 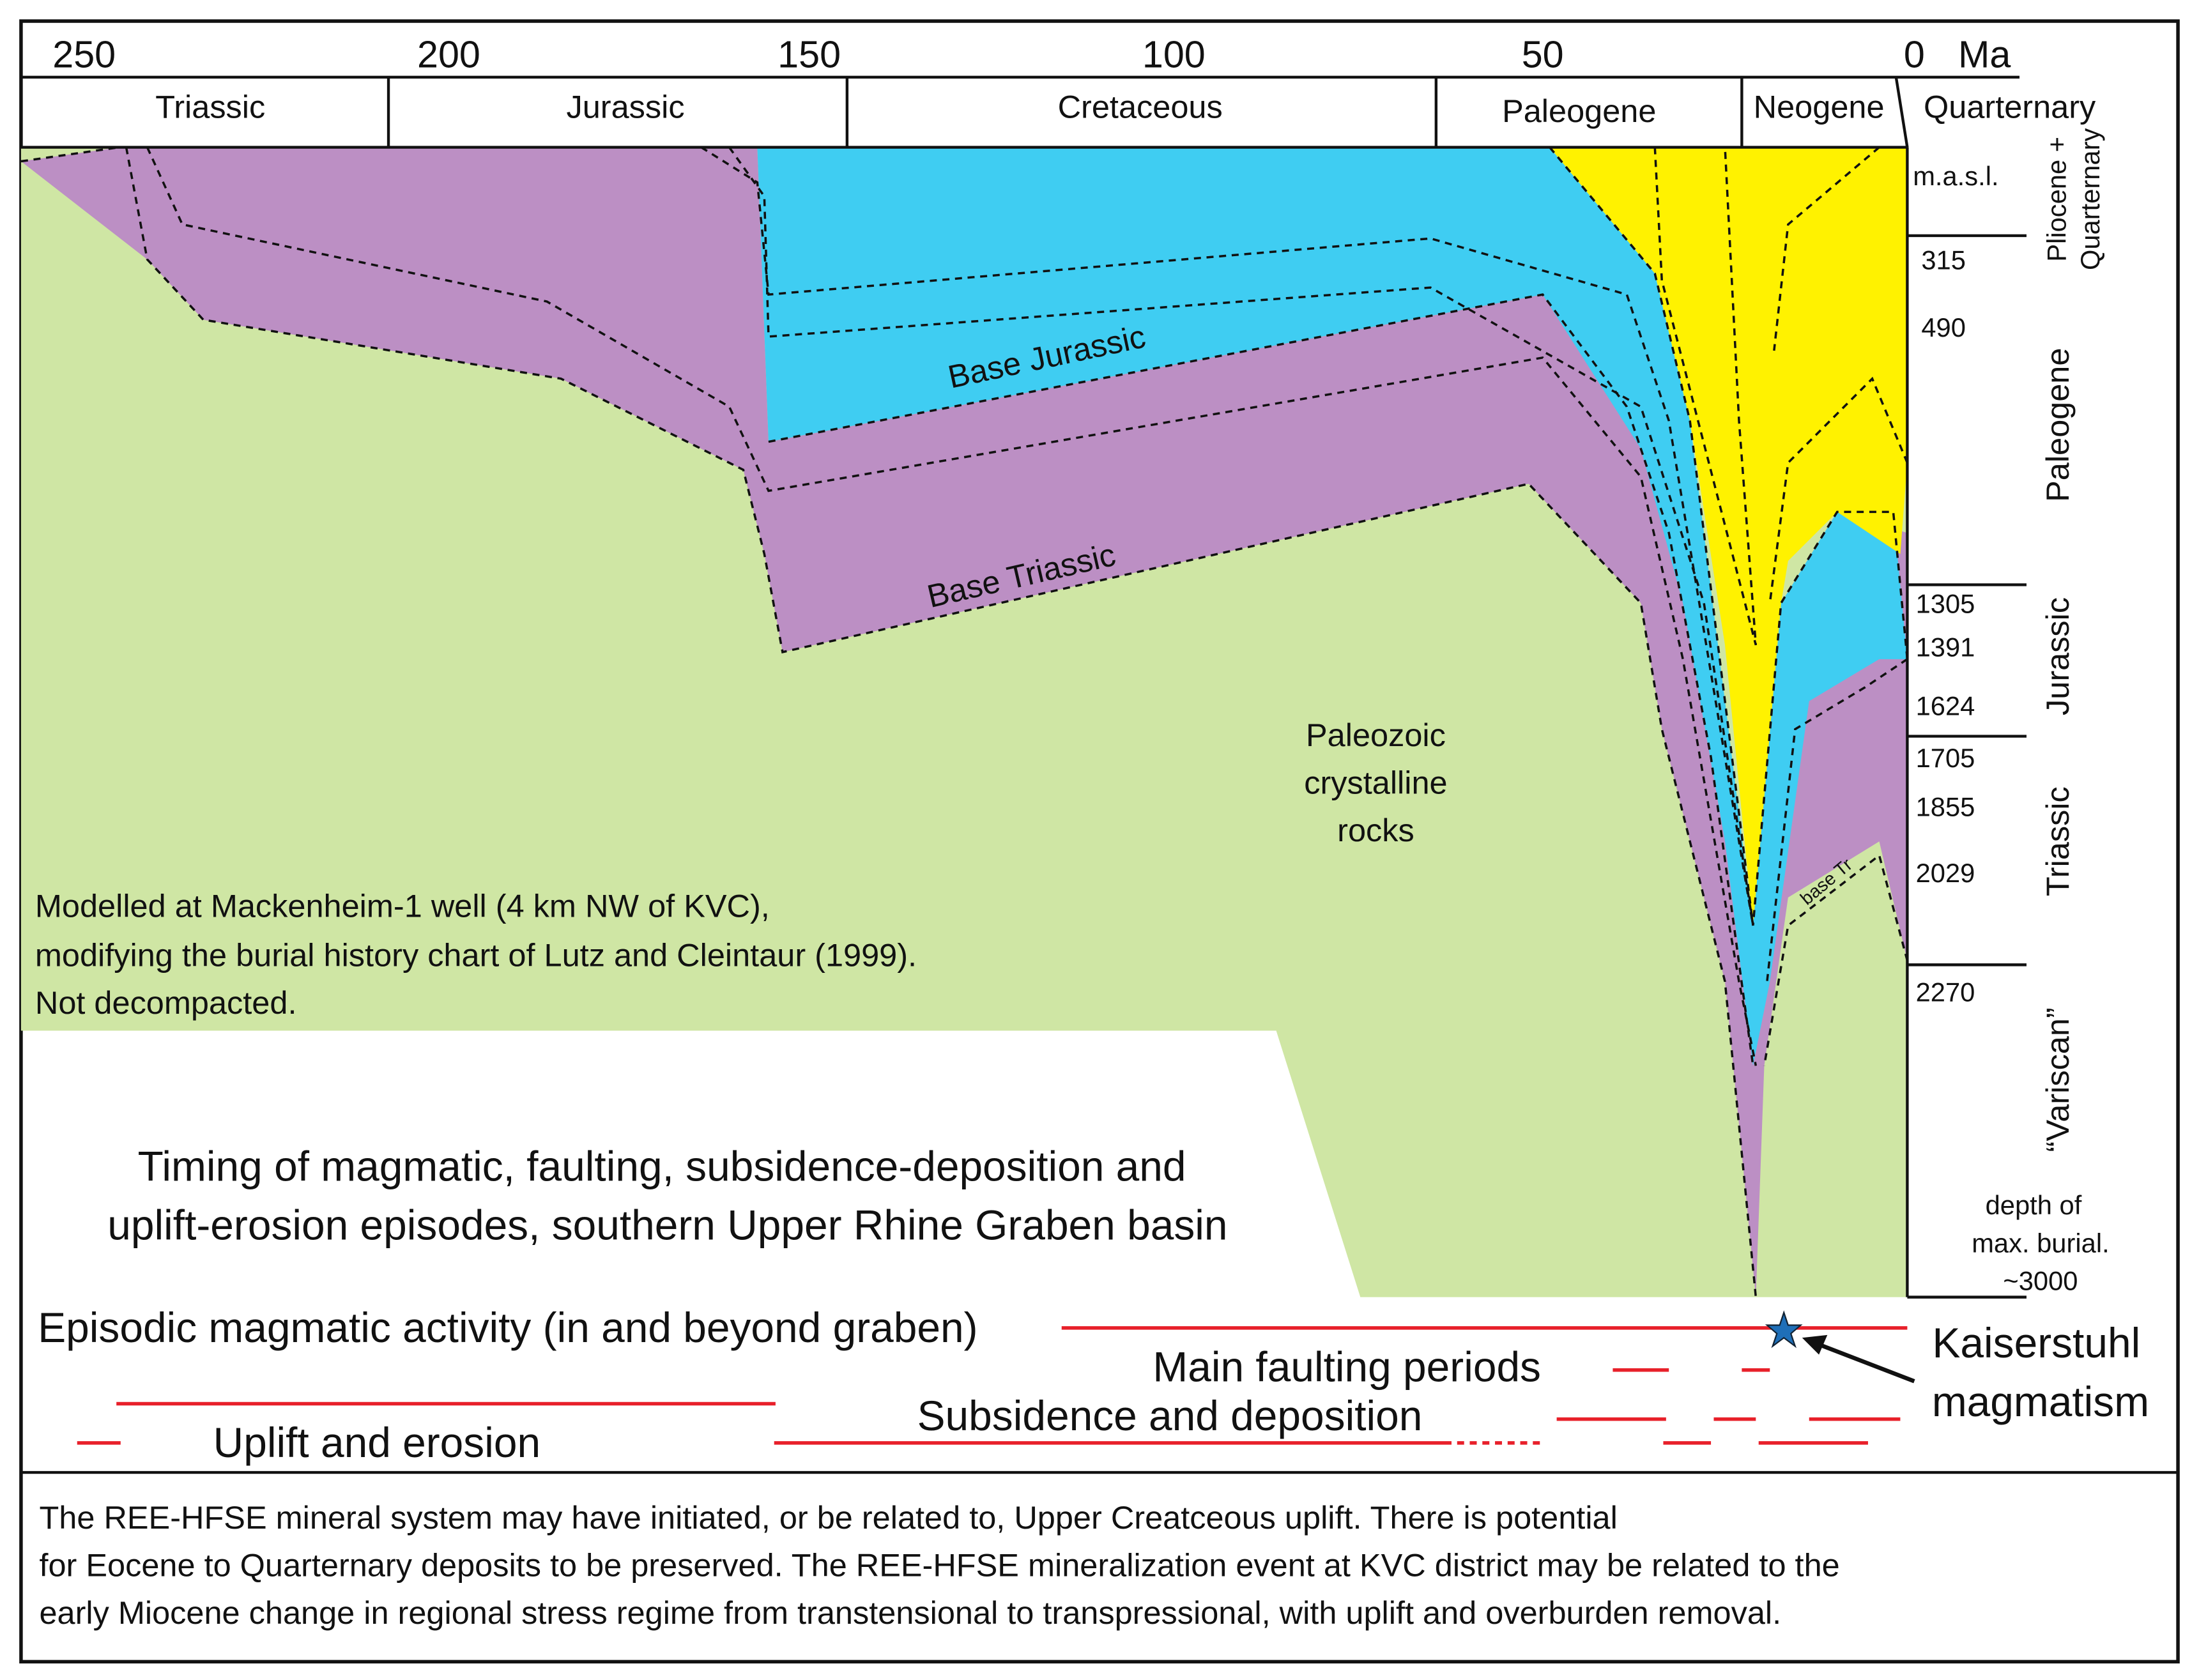 I want to click on period: Quarternary, so click(x=2010, y=106).